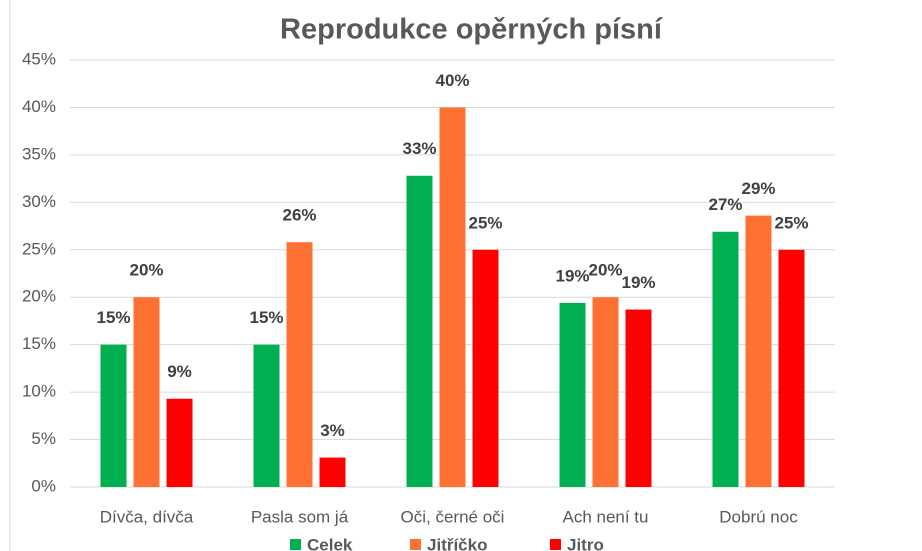  Describe the element at coordinates (179, 371) in the screenshot. I see `data-label: 9%` at that location.